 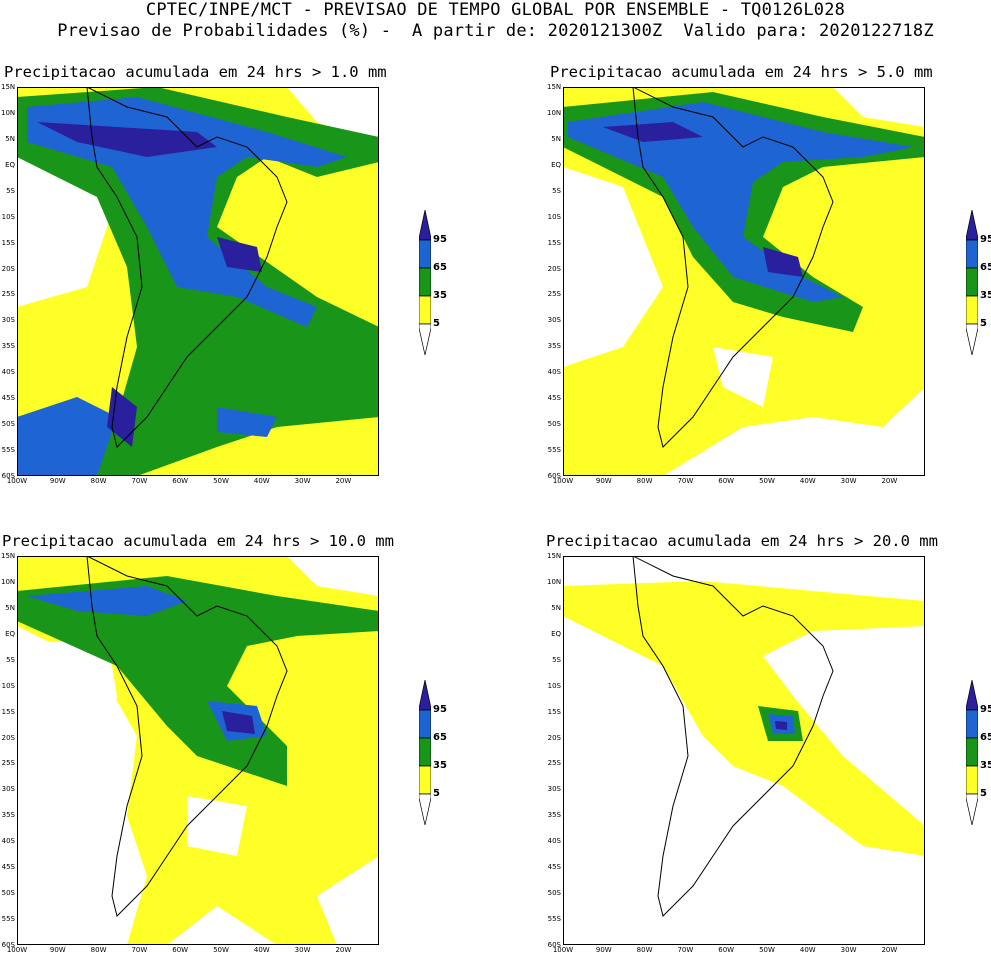 I want to click on lat-label: 10S, so click(x=8, y=216).